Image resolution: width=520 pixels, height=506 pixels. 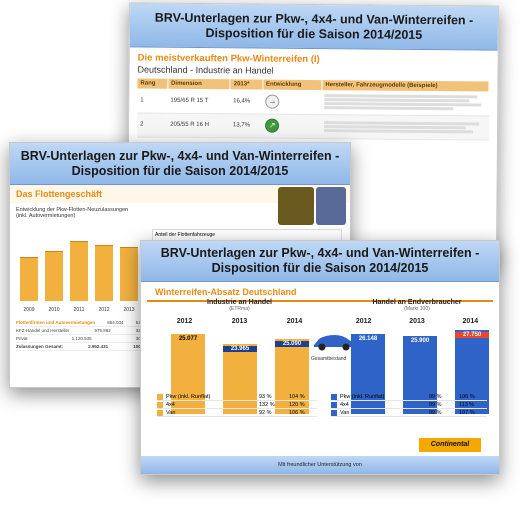 I want to click on slide3-header: Winterreifen-Absatz Deutschland, so click(x=320, y=292).